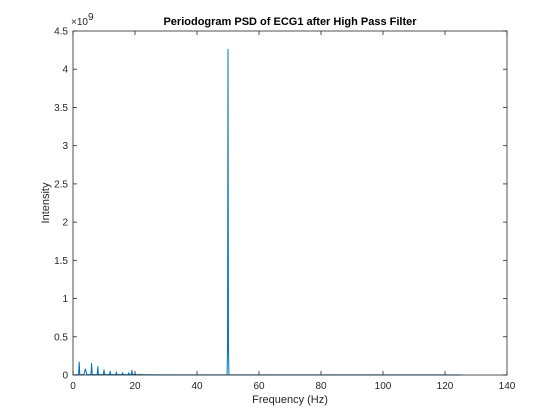  What do you see at coordinates (73, 386) in the screenshot?
I see `x-tick-label: 0` at bounding box center [73, 386].